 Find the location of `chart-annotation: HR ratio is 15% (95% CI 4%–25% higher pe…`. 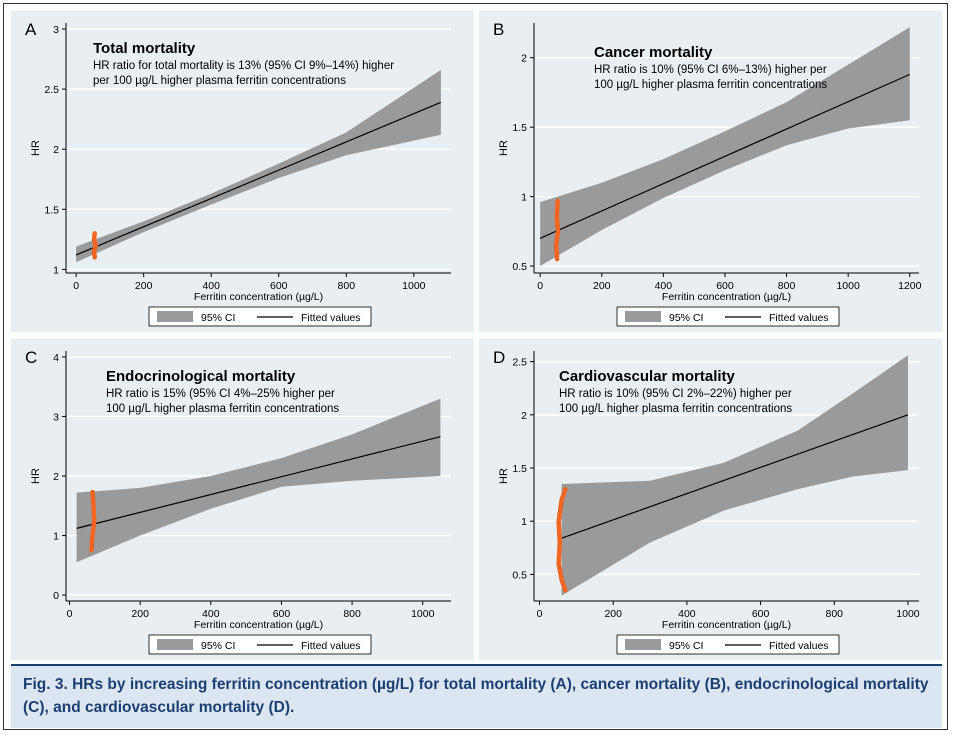

chart-annotation: HR ratio is 15% (95% CI 4%–25% higher pe… is located at coordinates (220, 394).